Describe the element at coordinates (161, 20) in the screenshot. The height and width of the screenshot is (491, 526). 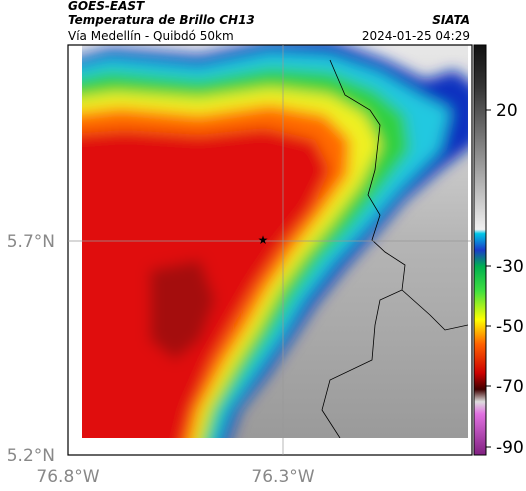
I see `title: Temperatura de Brillo CH13` at that location.